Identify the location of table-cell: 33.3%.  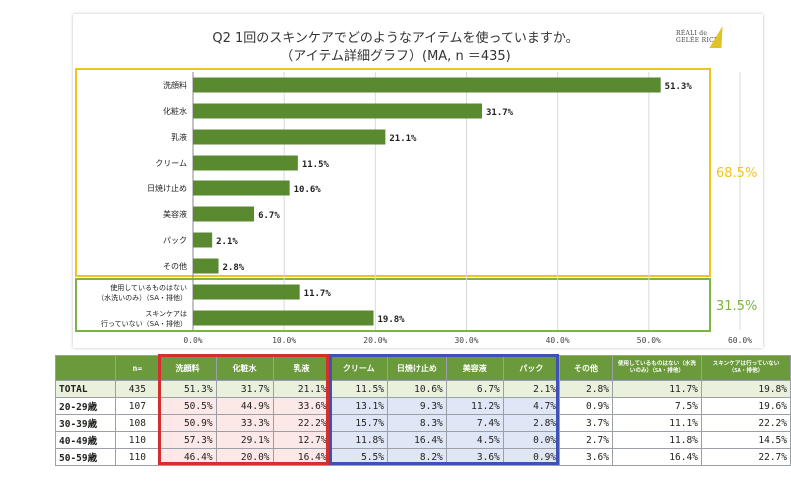
(244, 423).